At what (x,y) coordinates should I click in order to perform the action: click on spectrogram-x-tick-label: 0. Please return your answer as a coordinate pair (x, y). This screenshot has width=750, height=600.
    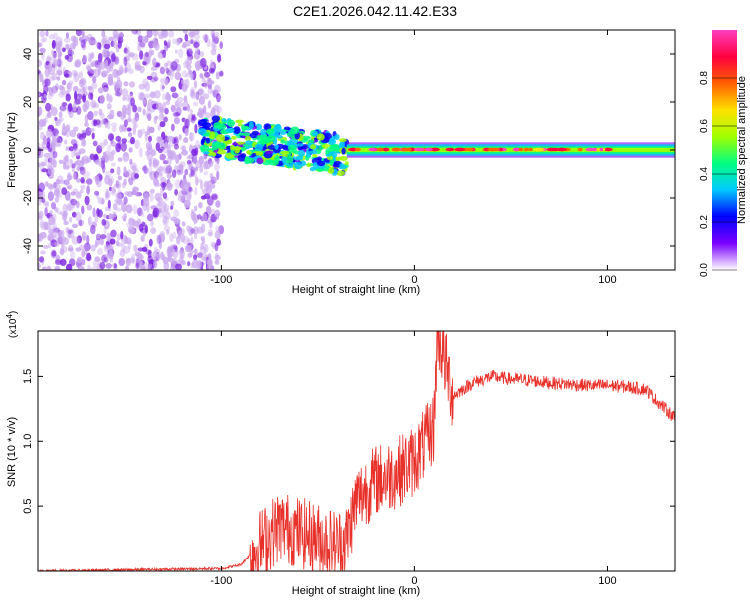
    Looking at the image, I should click on (414, 280).